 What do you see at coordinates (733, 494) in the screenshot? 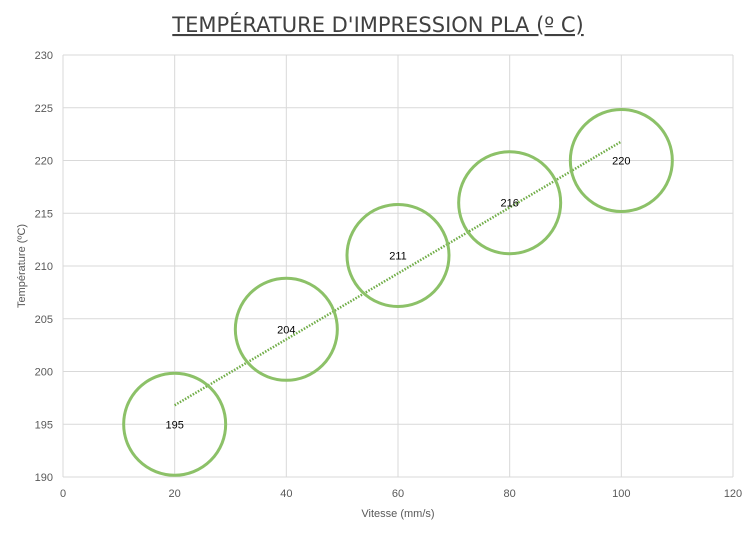
I see `x-tick-label: 120` at bounding box center [733, 494].